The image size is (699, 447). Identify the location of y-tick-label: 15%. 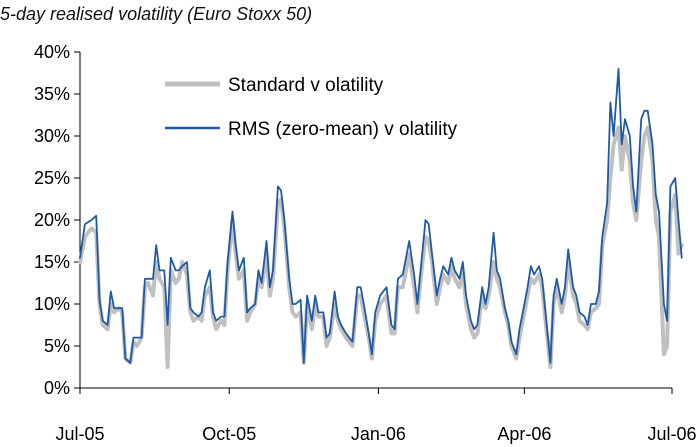
(52, 262).